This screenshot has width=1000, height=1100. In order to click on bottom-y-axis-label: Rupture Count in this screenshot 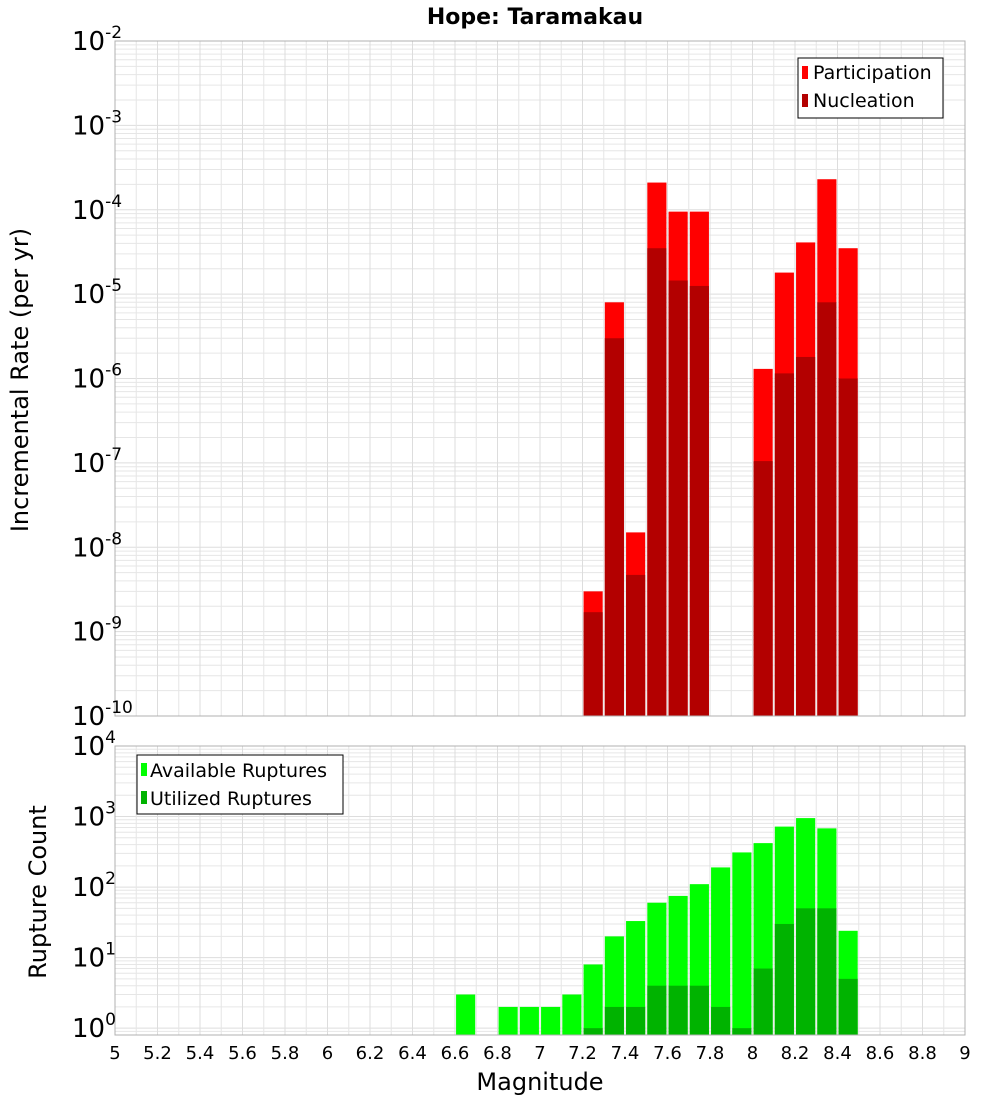, I will do `click(38, 892)`.